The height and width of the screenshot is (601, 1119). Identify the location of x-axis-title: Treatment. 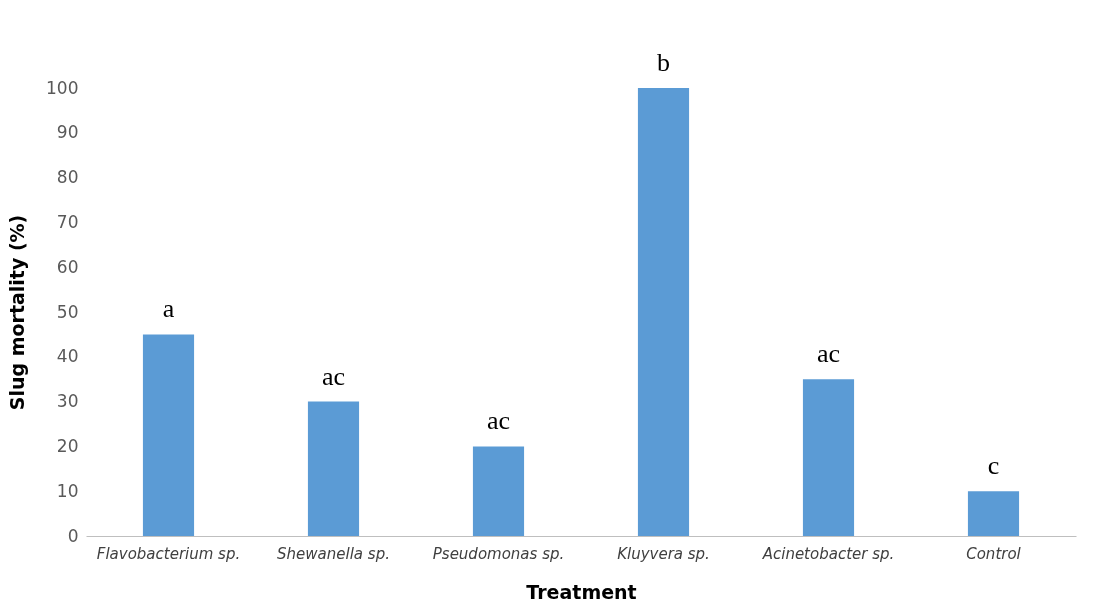
(581, 590).